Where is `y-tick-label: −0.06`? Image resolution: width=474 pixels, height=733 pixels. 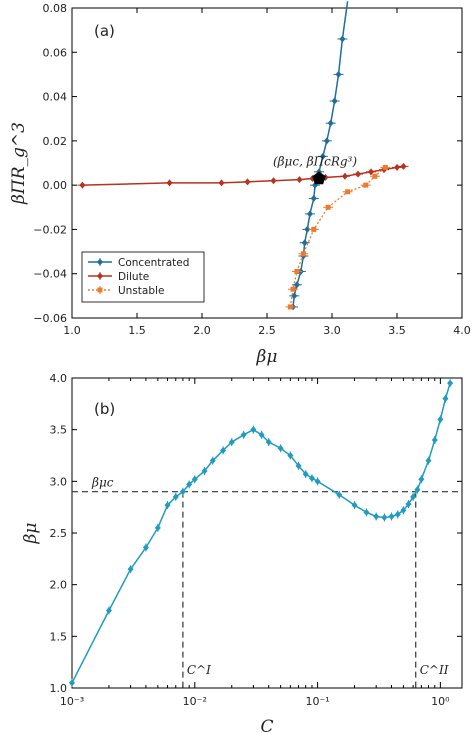 y-tick-label: −0.06 is located at coordinates (50, 318).